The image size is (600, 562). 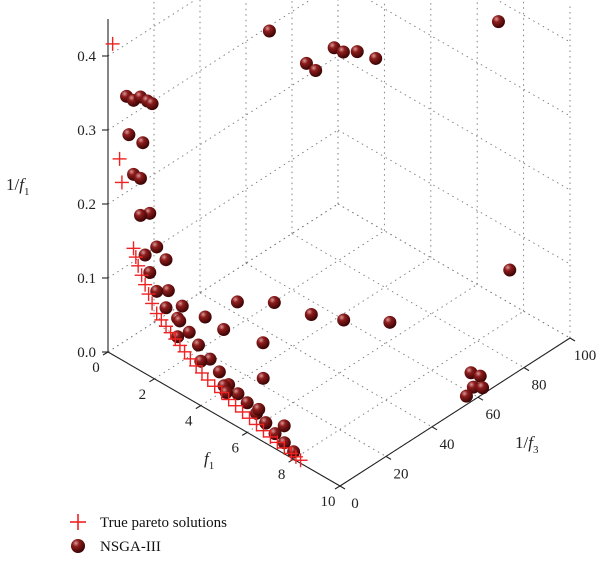 I want to click on x-tick-label: 10, so click(x=328, y=502).